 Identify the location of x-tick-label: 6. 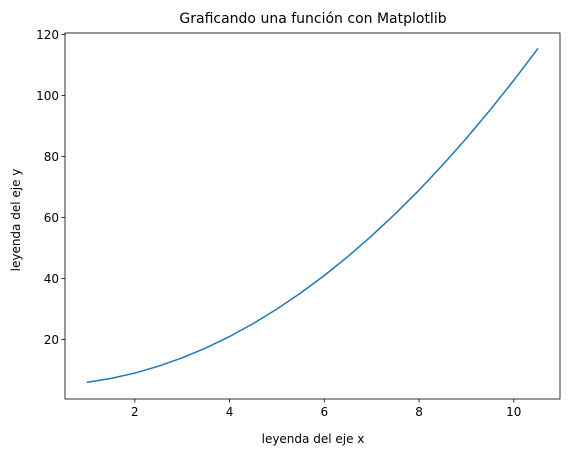
(325, 412).